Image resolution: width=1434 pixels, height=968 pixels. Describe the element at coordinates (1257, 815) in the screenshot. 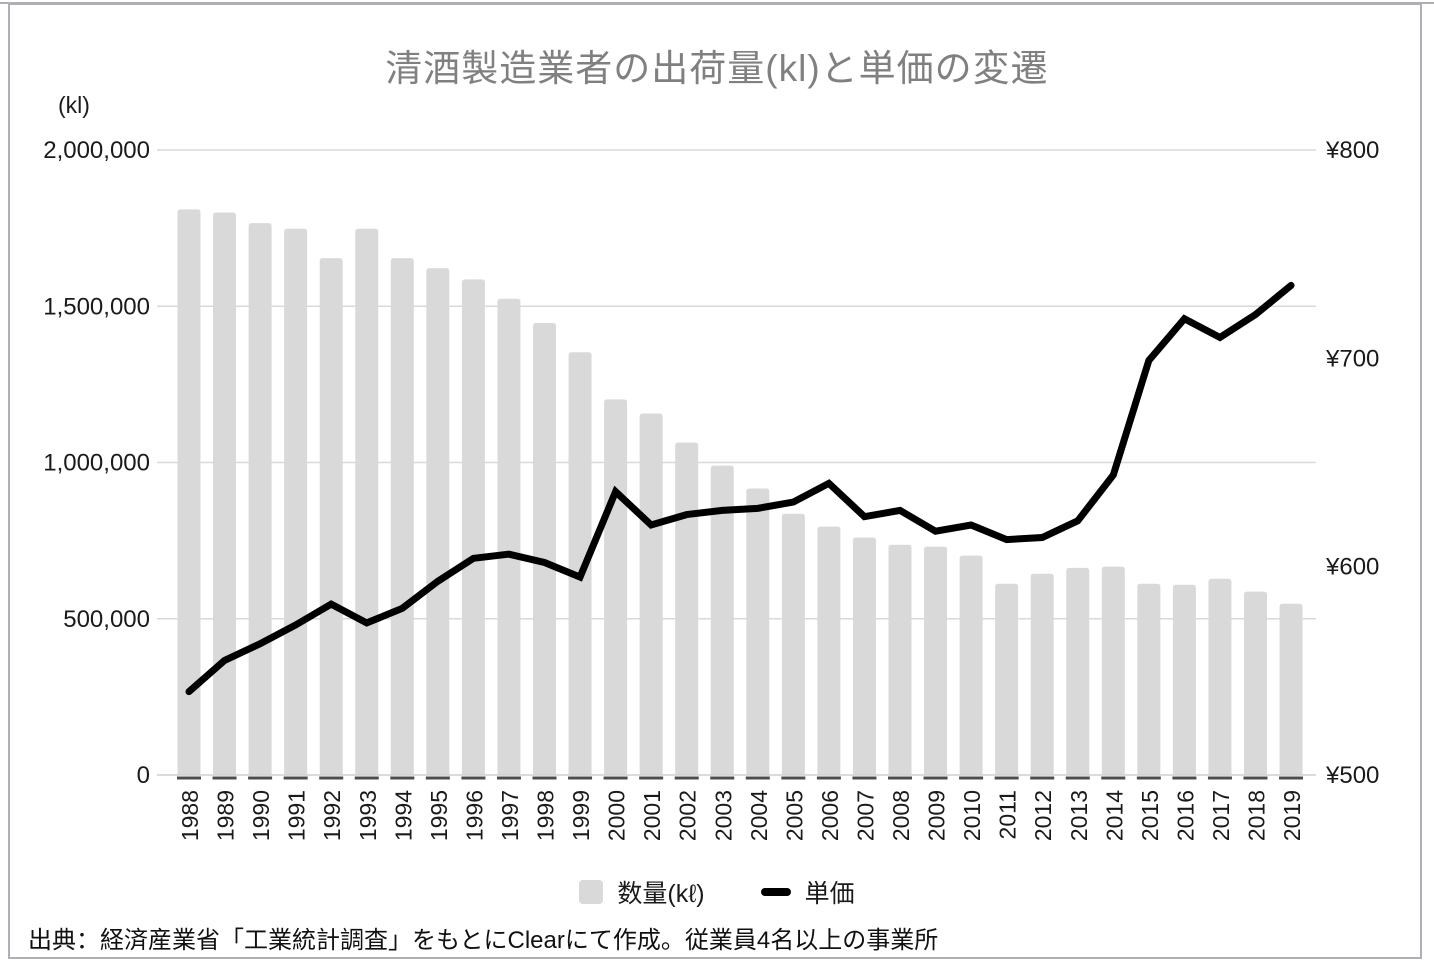

I see `x-axis-year-label: 2018` at that location.